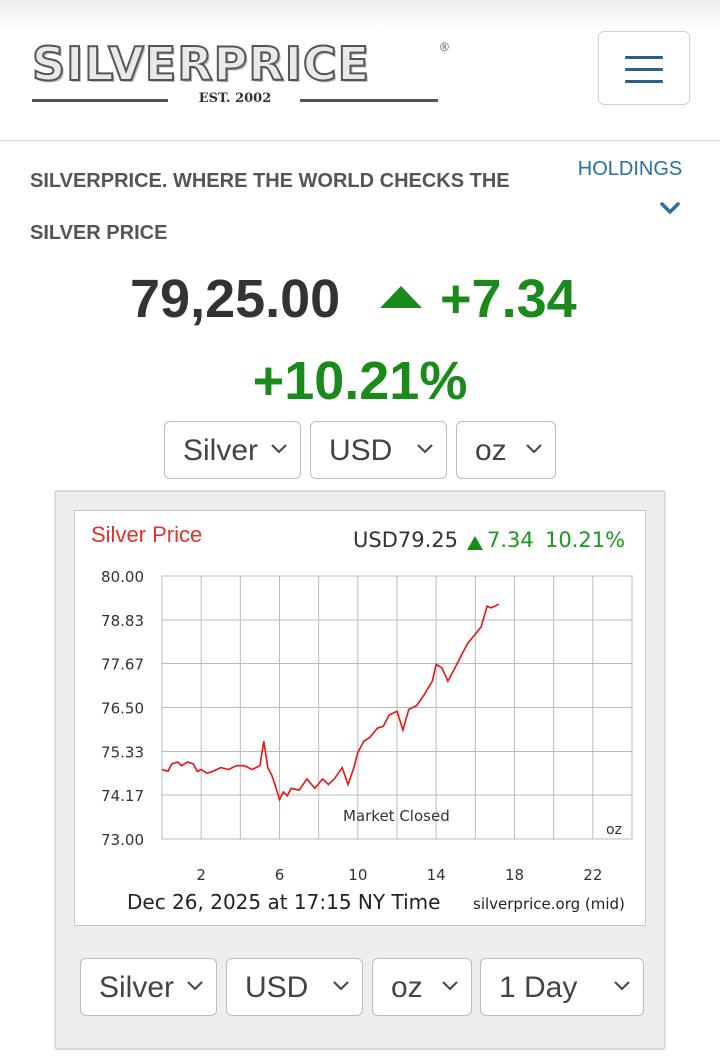 Image resolution: width=720 pixels, height=1062 pixels. What do you see at coordinates (280, 875) in the screenshot?
I see `x-tick-label: 6` at bounding box center [280, 875].